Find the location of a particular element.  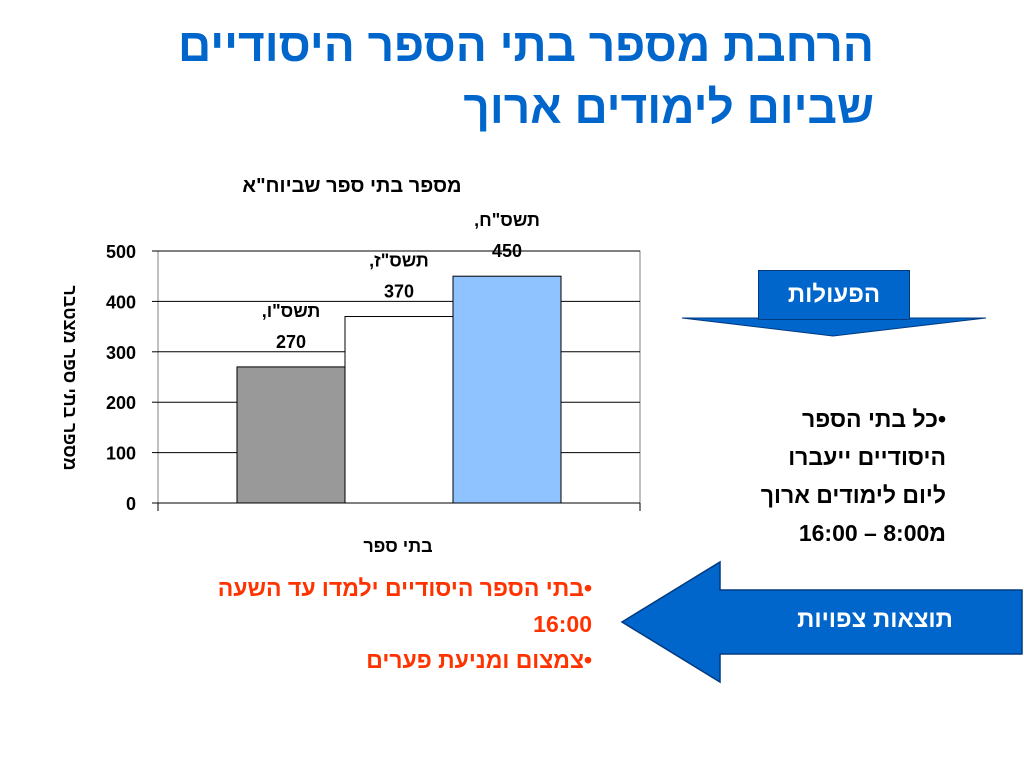

actions-bullet-line-2: היסודיים ייעברו is located at coordinates (867, 457).